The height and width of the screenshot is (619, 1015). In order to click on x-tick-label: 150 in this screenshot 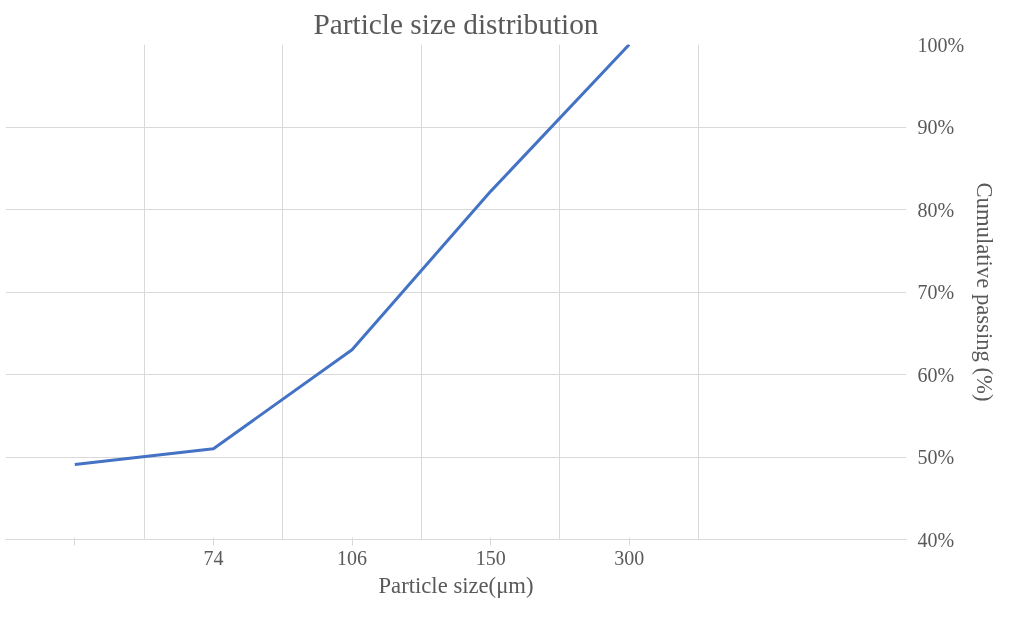, I will do `click(490, 557)`.